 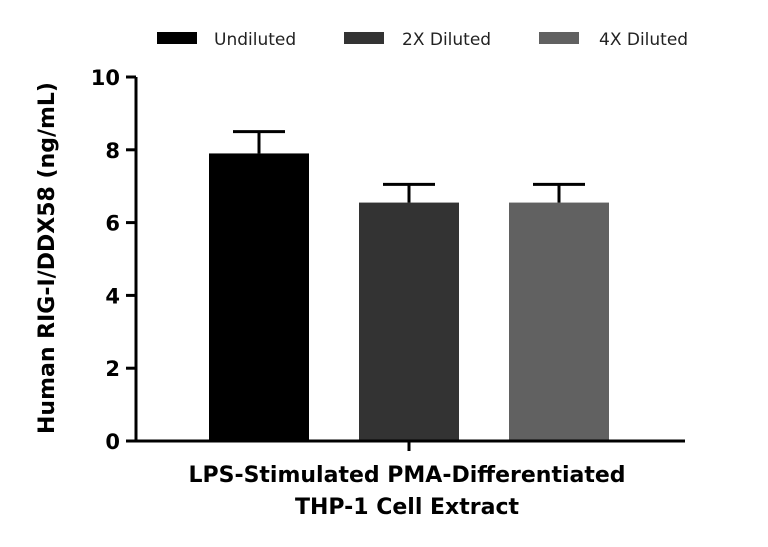 I want to click on legend-label-2x-diluted: 2X Diluted, so click(x=446, y=40).